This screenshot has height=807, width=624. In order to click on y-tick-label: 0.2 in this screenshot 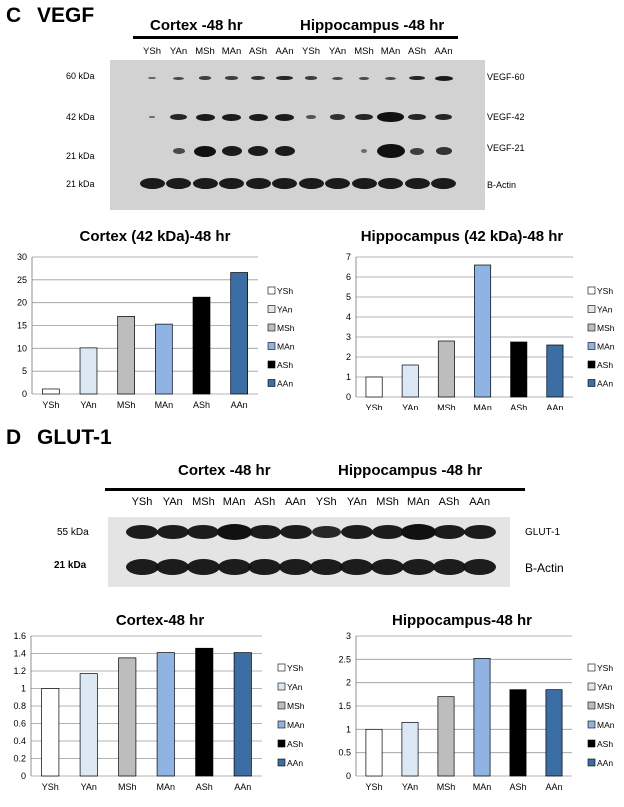, I will do `click(19, 759)`.